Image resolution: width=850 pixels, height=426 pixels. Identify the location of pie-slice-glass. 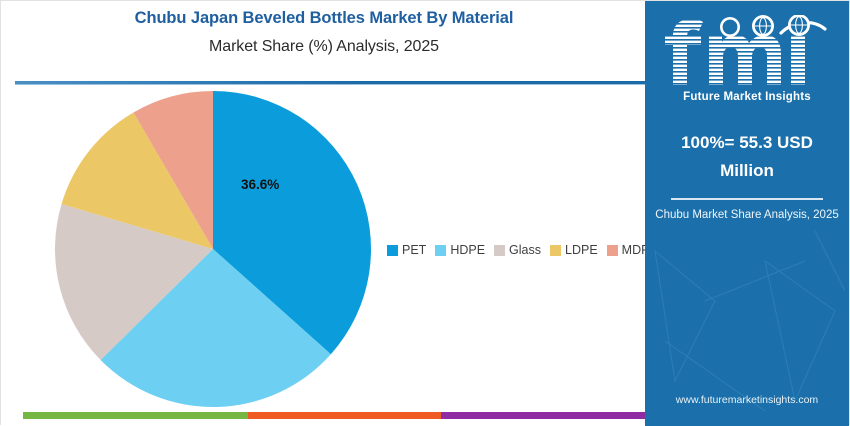
(134, 282).